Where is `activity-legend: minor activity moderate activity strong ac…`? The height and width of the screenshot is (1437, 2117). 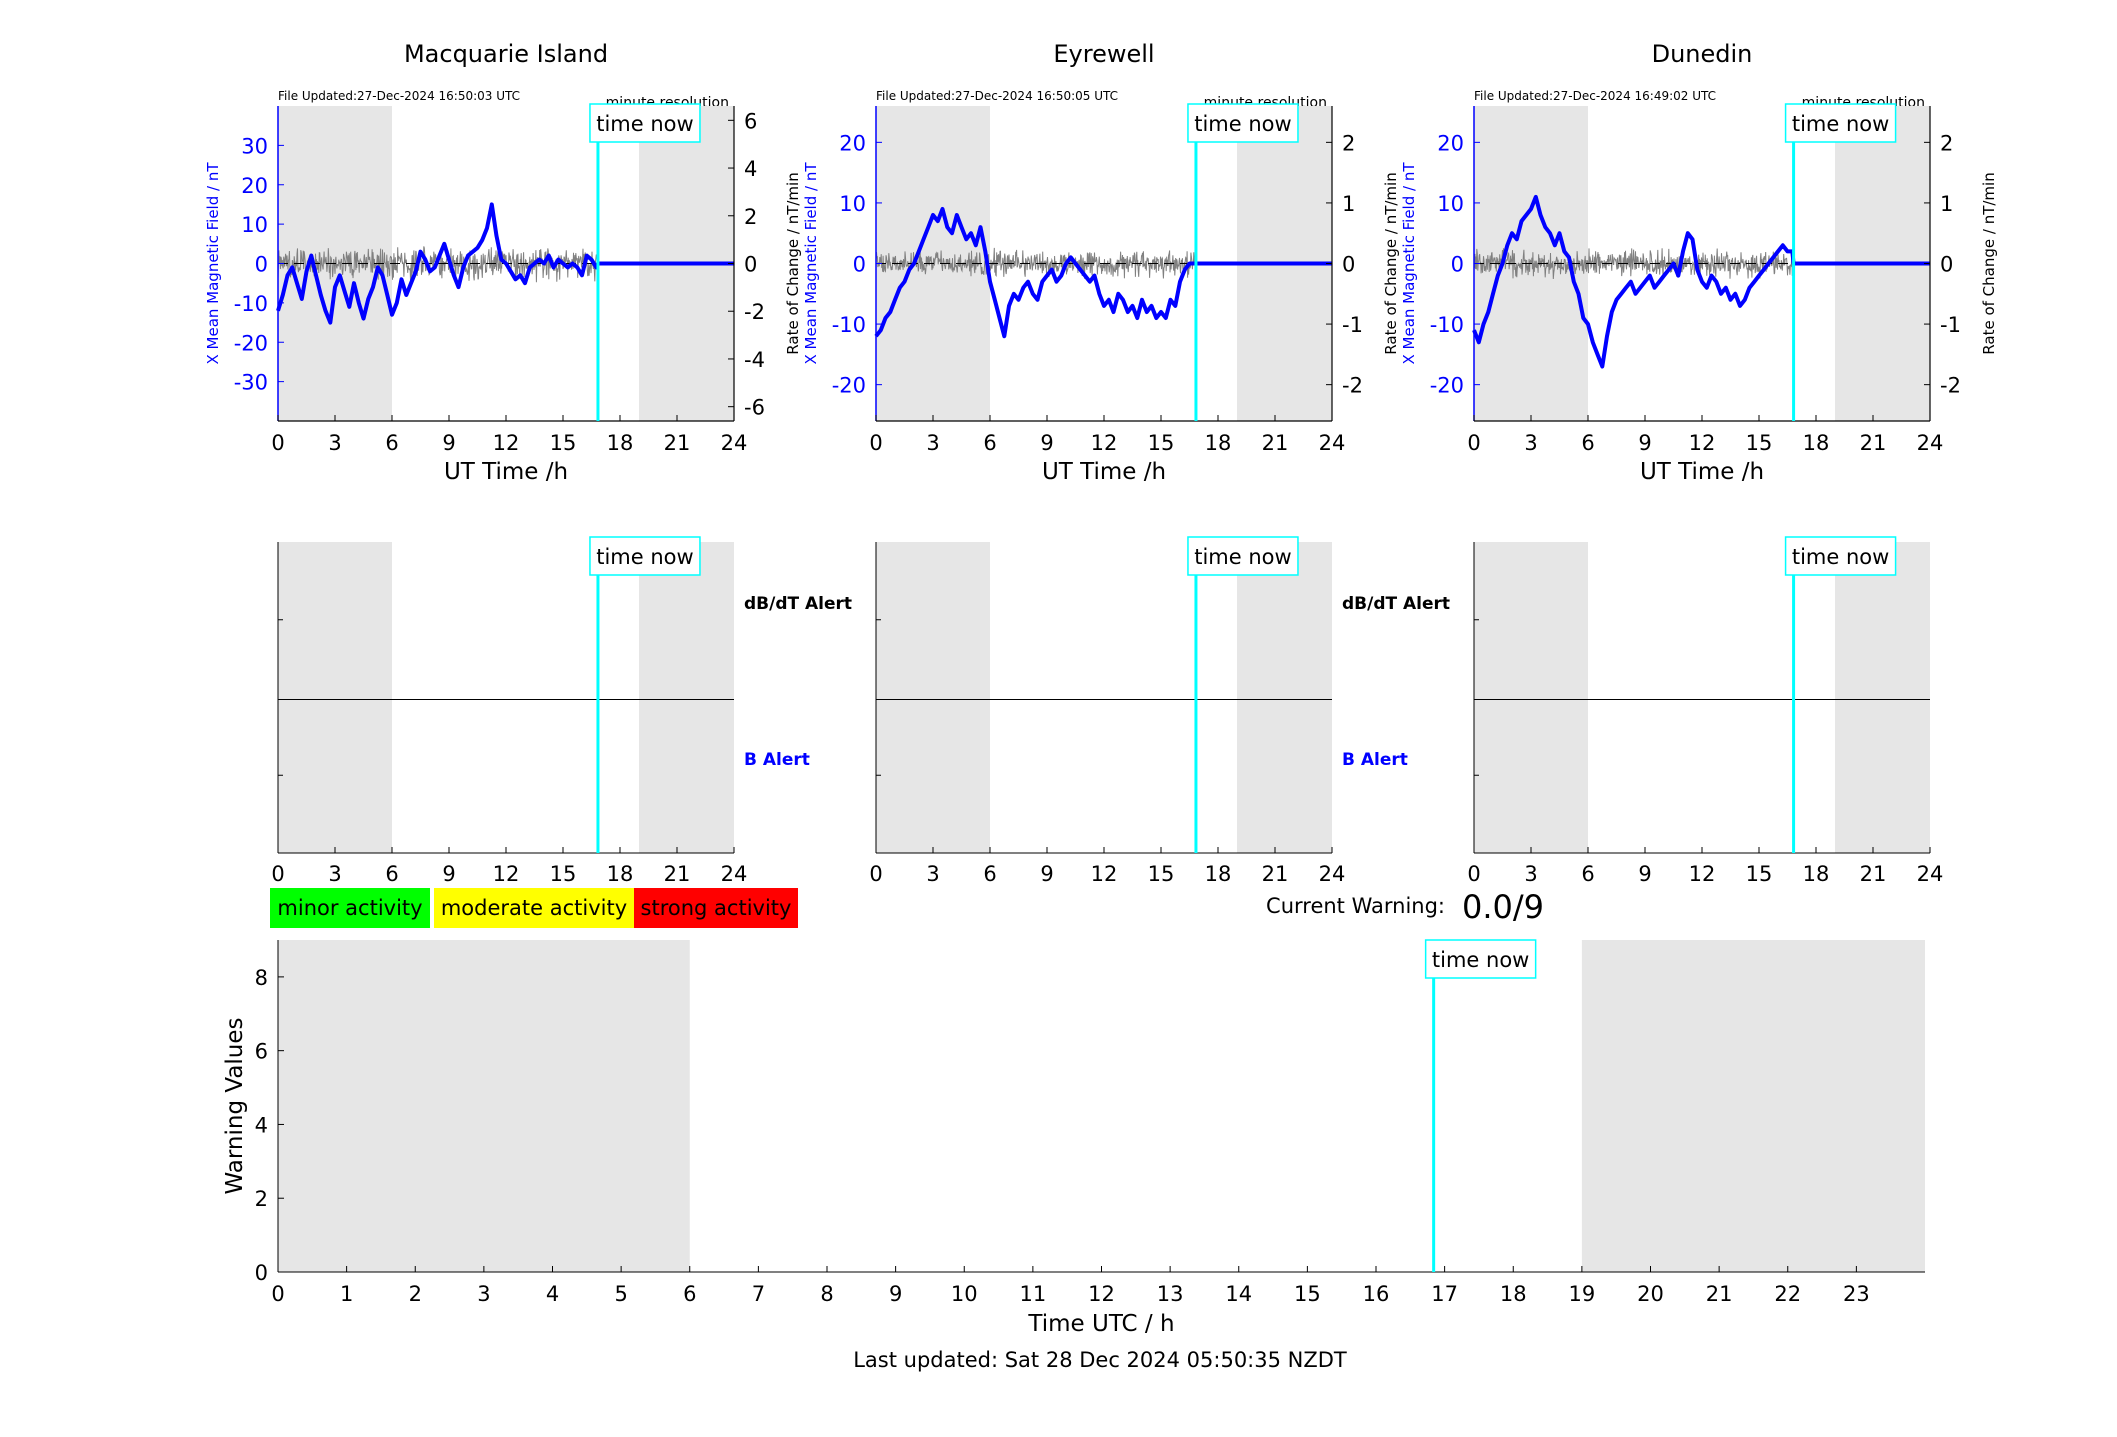
activity-legend: minor activity moderate activity strong ac… is located at coordinates (534, 908).